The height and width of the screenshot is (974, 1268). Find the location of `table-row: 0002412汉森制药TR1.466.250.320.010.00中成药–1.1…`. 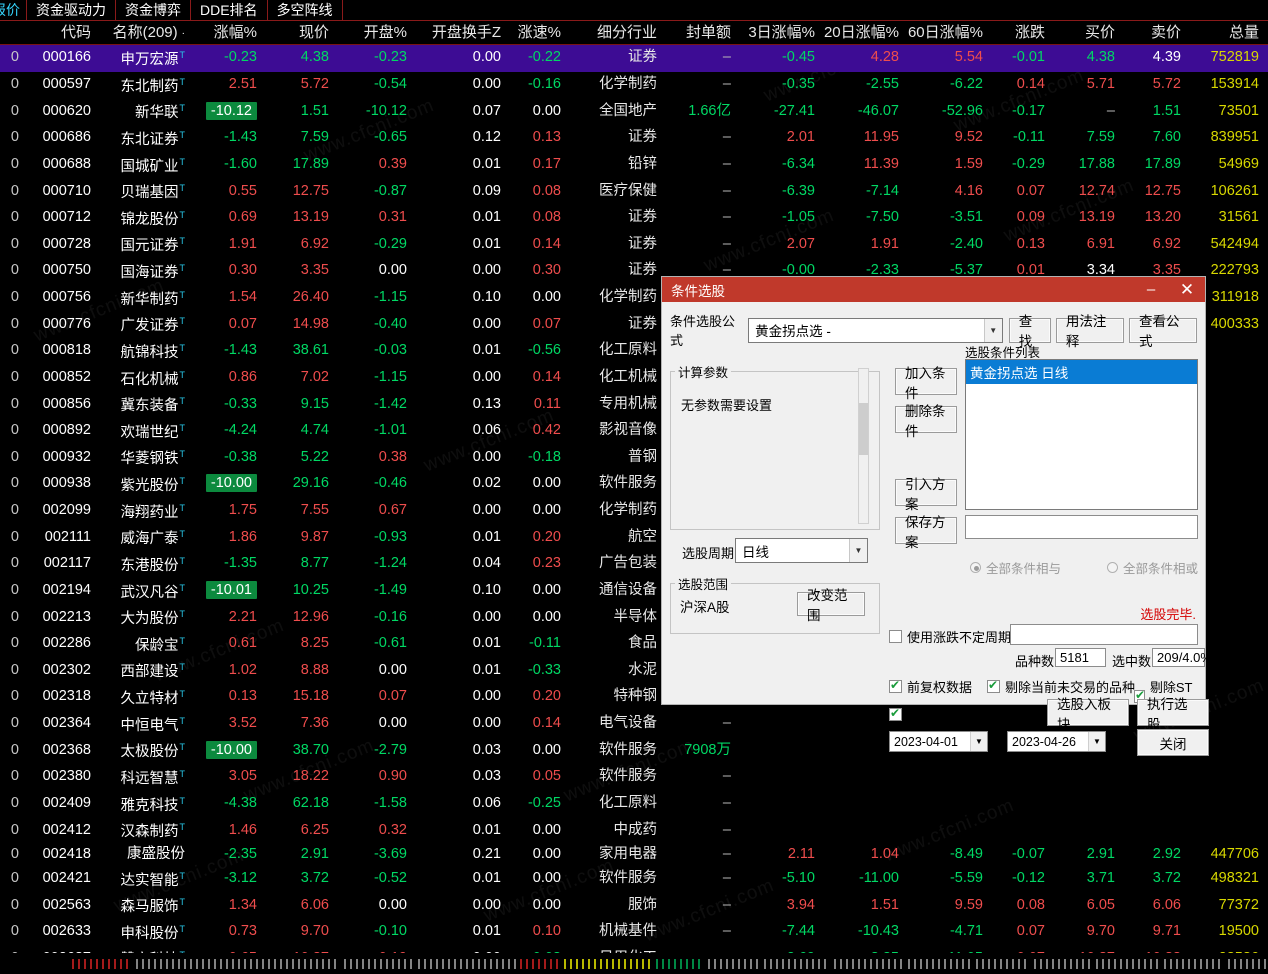

table-row: 0002412汉森制药TR1.466.250.320.010.00中成药–1.1… is located at coordinates (634, 830).